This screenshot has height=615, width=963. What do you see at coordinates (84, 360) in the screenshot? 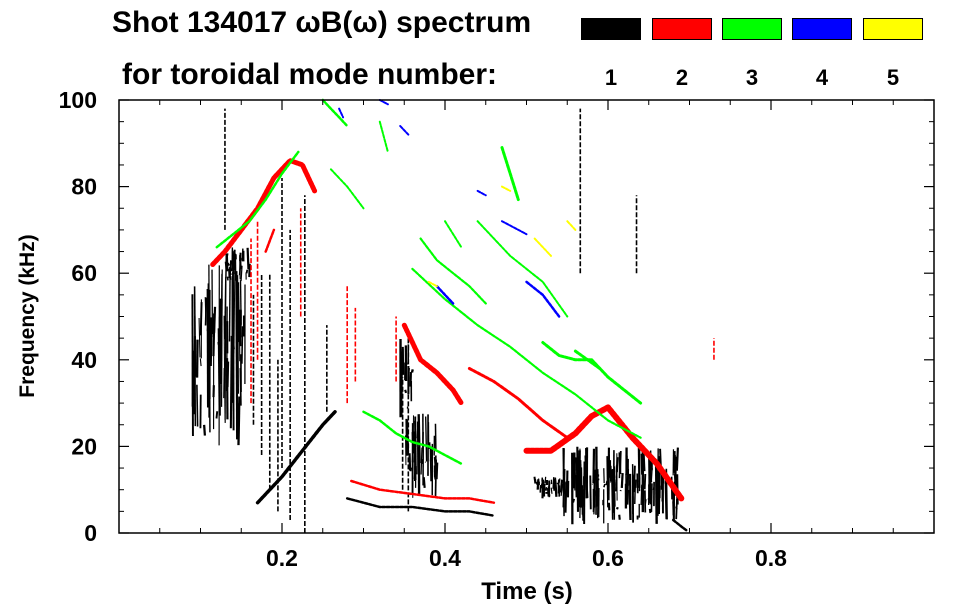
I see `y-tick-label: 40` at bounding box center [84, 360].